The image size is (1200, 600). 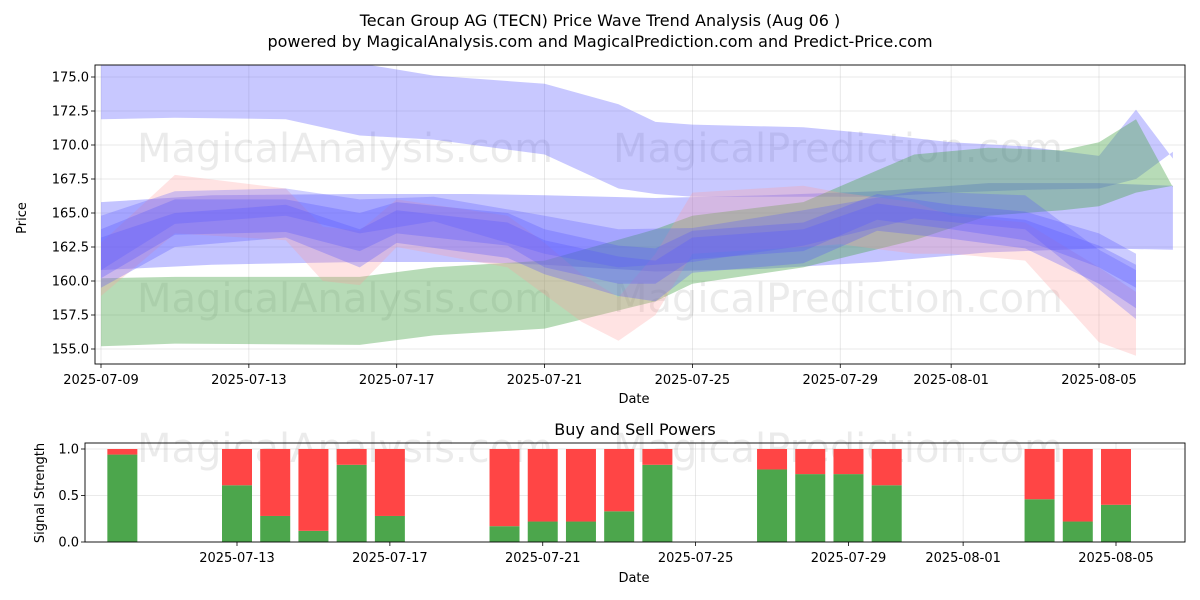 What do you see at coordinates (963, 558) in the screenshot?
I see `power-x-tick-label: 2025-08-01` at bounding box center [963, 558].